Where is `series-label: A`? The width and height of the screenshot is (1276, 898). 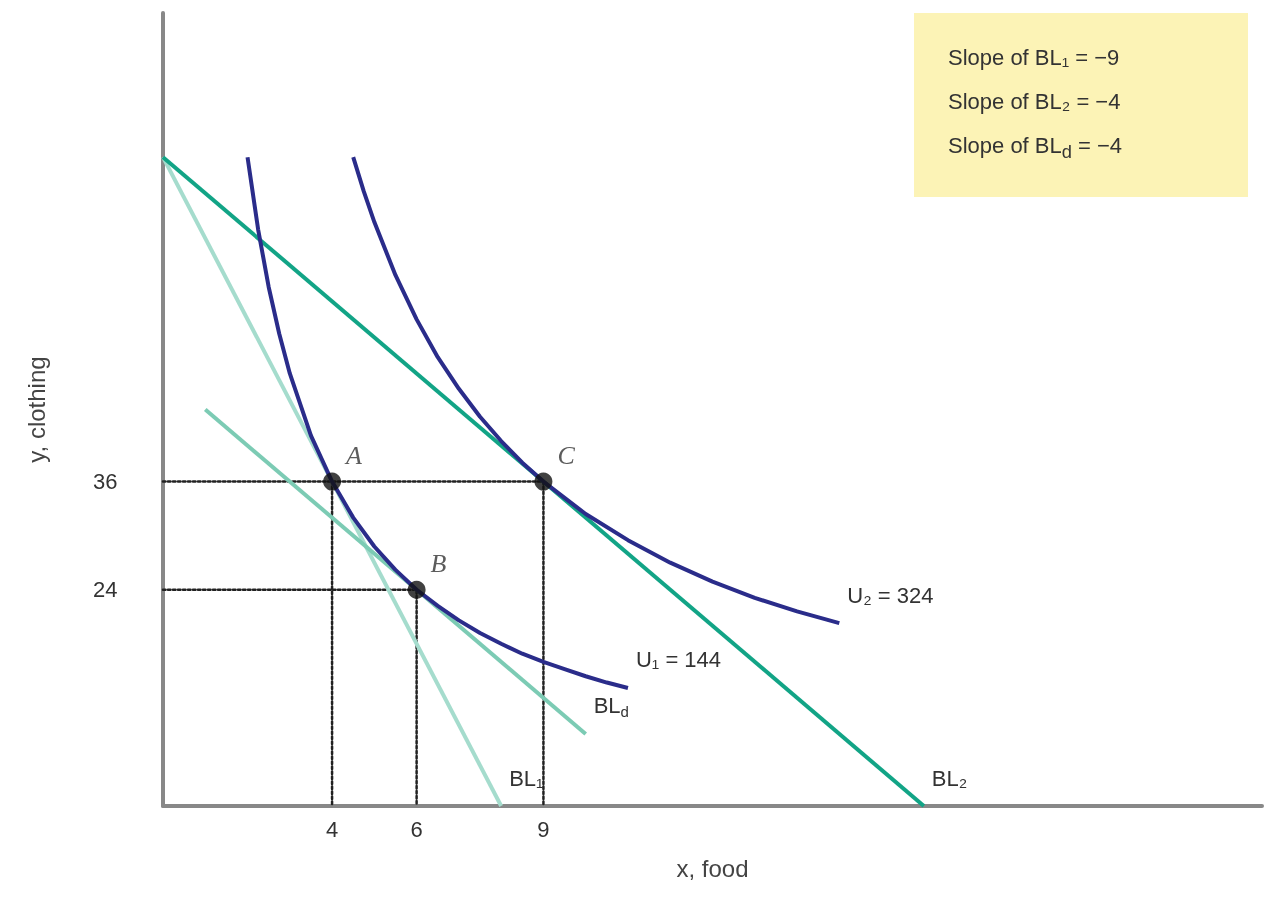 series-label: A is located at coordinates (353, 456).